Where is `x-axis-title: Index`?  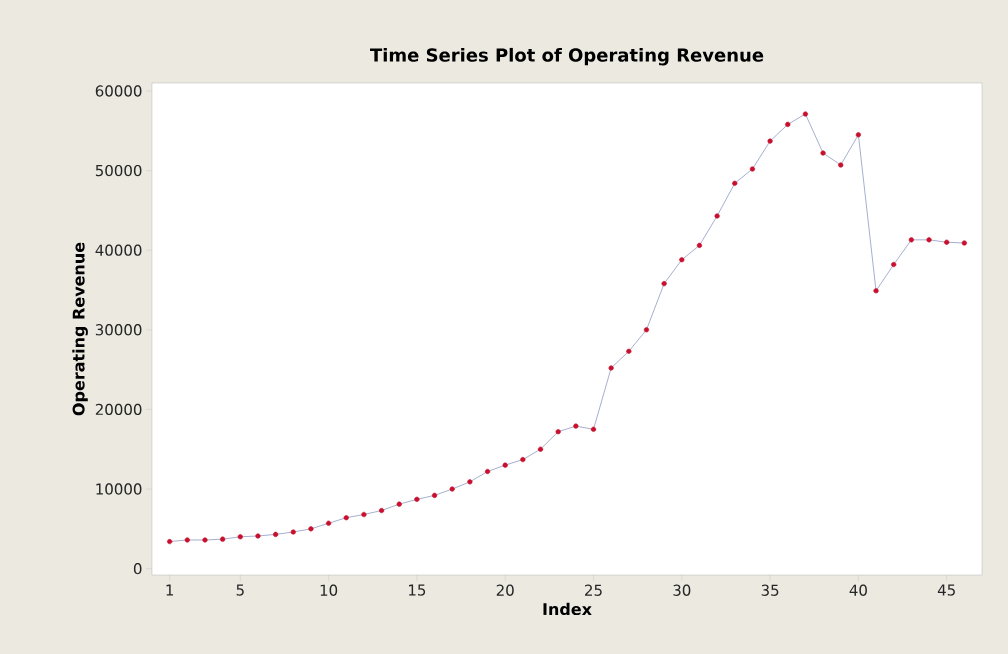 x-axis-title: Index is located at coordinates (567, 609).